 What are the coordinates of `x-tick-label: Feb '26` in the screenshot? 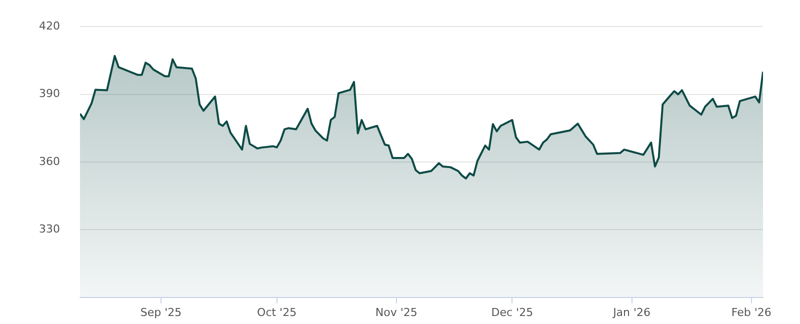 It's located at (751, 312).